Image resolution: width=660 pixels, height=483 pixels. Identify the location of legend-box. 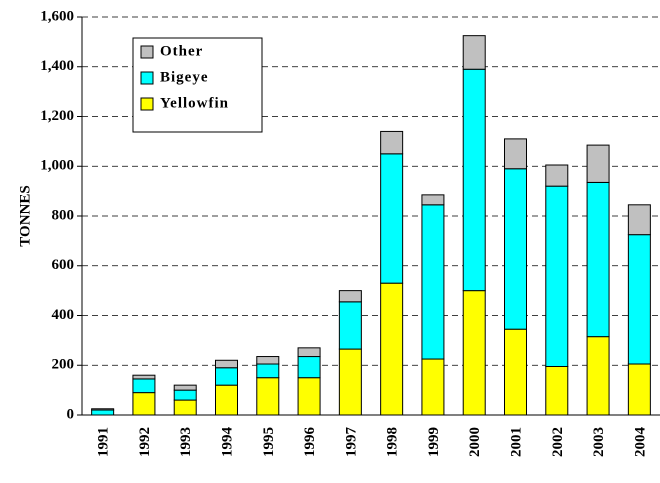
(197, 85).